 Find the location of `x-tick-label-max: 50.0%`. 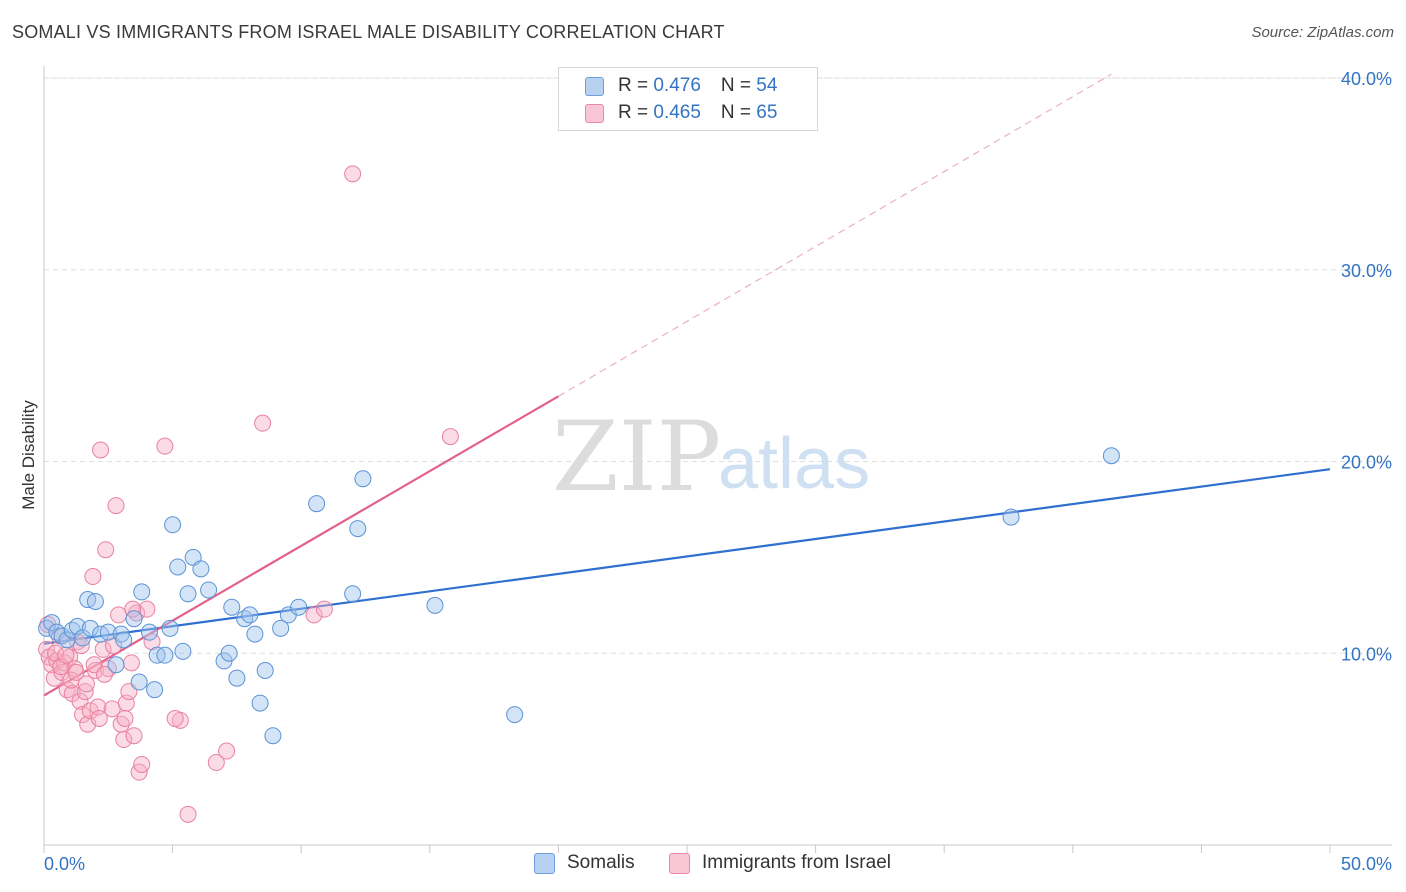

x-tick-label-max: 50.0% is located at coordinates (1366, 864).